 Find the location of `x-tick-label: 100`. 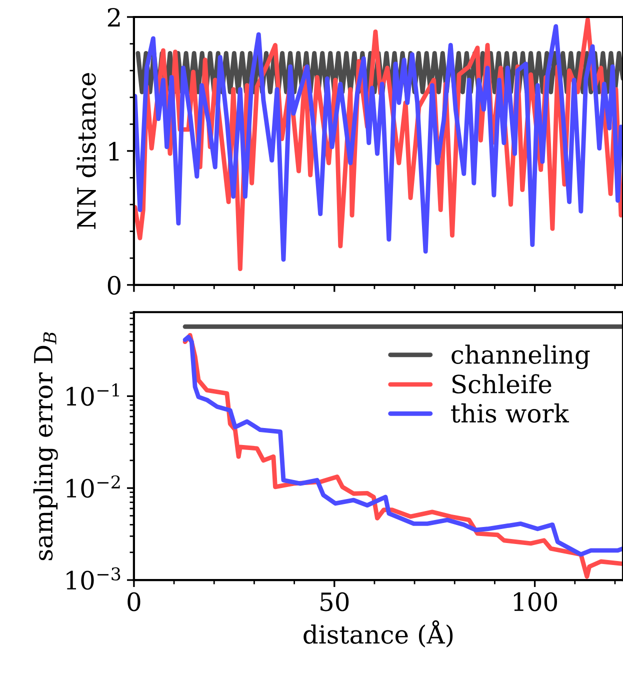

x-tick-label: 100 is located at coordinates (536, 602).